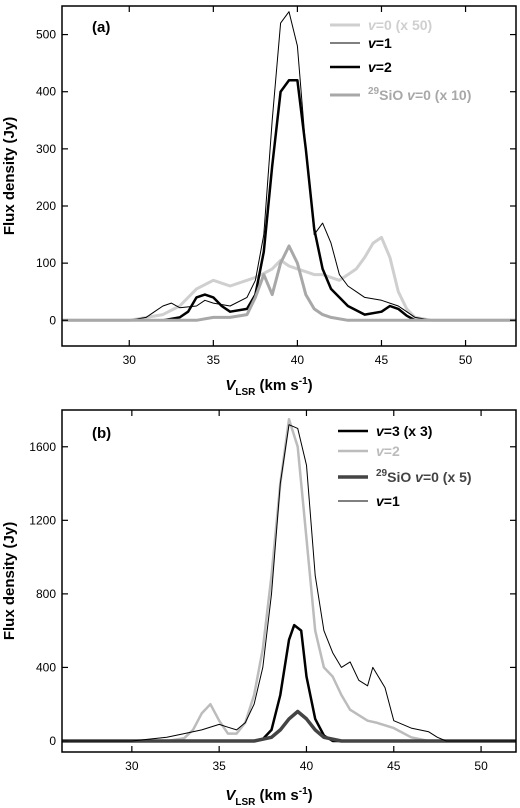 This screenshot has height=808, width=520. What do you see at coordinates (388, 501) in the screenshot?
I see `legend-label-4: v=1` at bounding box center [388, 501].